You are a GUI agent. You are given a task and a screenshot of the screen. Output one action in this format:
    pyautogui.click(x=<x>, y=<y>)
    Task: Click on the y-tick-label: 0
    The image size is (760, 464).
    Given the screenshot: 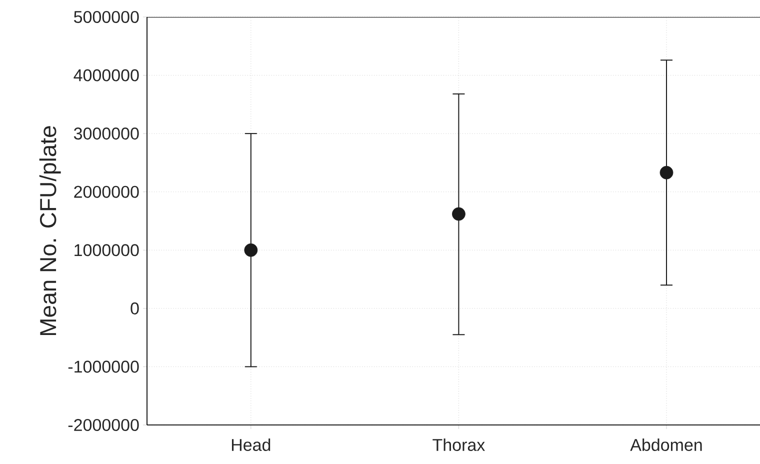 What is the action you would take?
    pyautogui.click(x=134, y=308)
    